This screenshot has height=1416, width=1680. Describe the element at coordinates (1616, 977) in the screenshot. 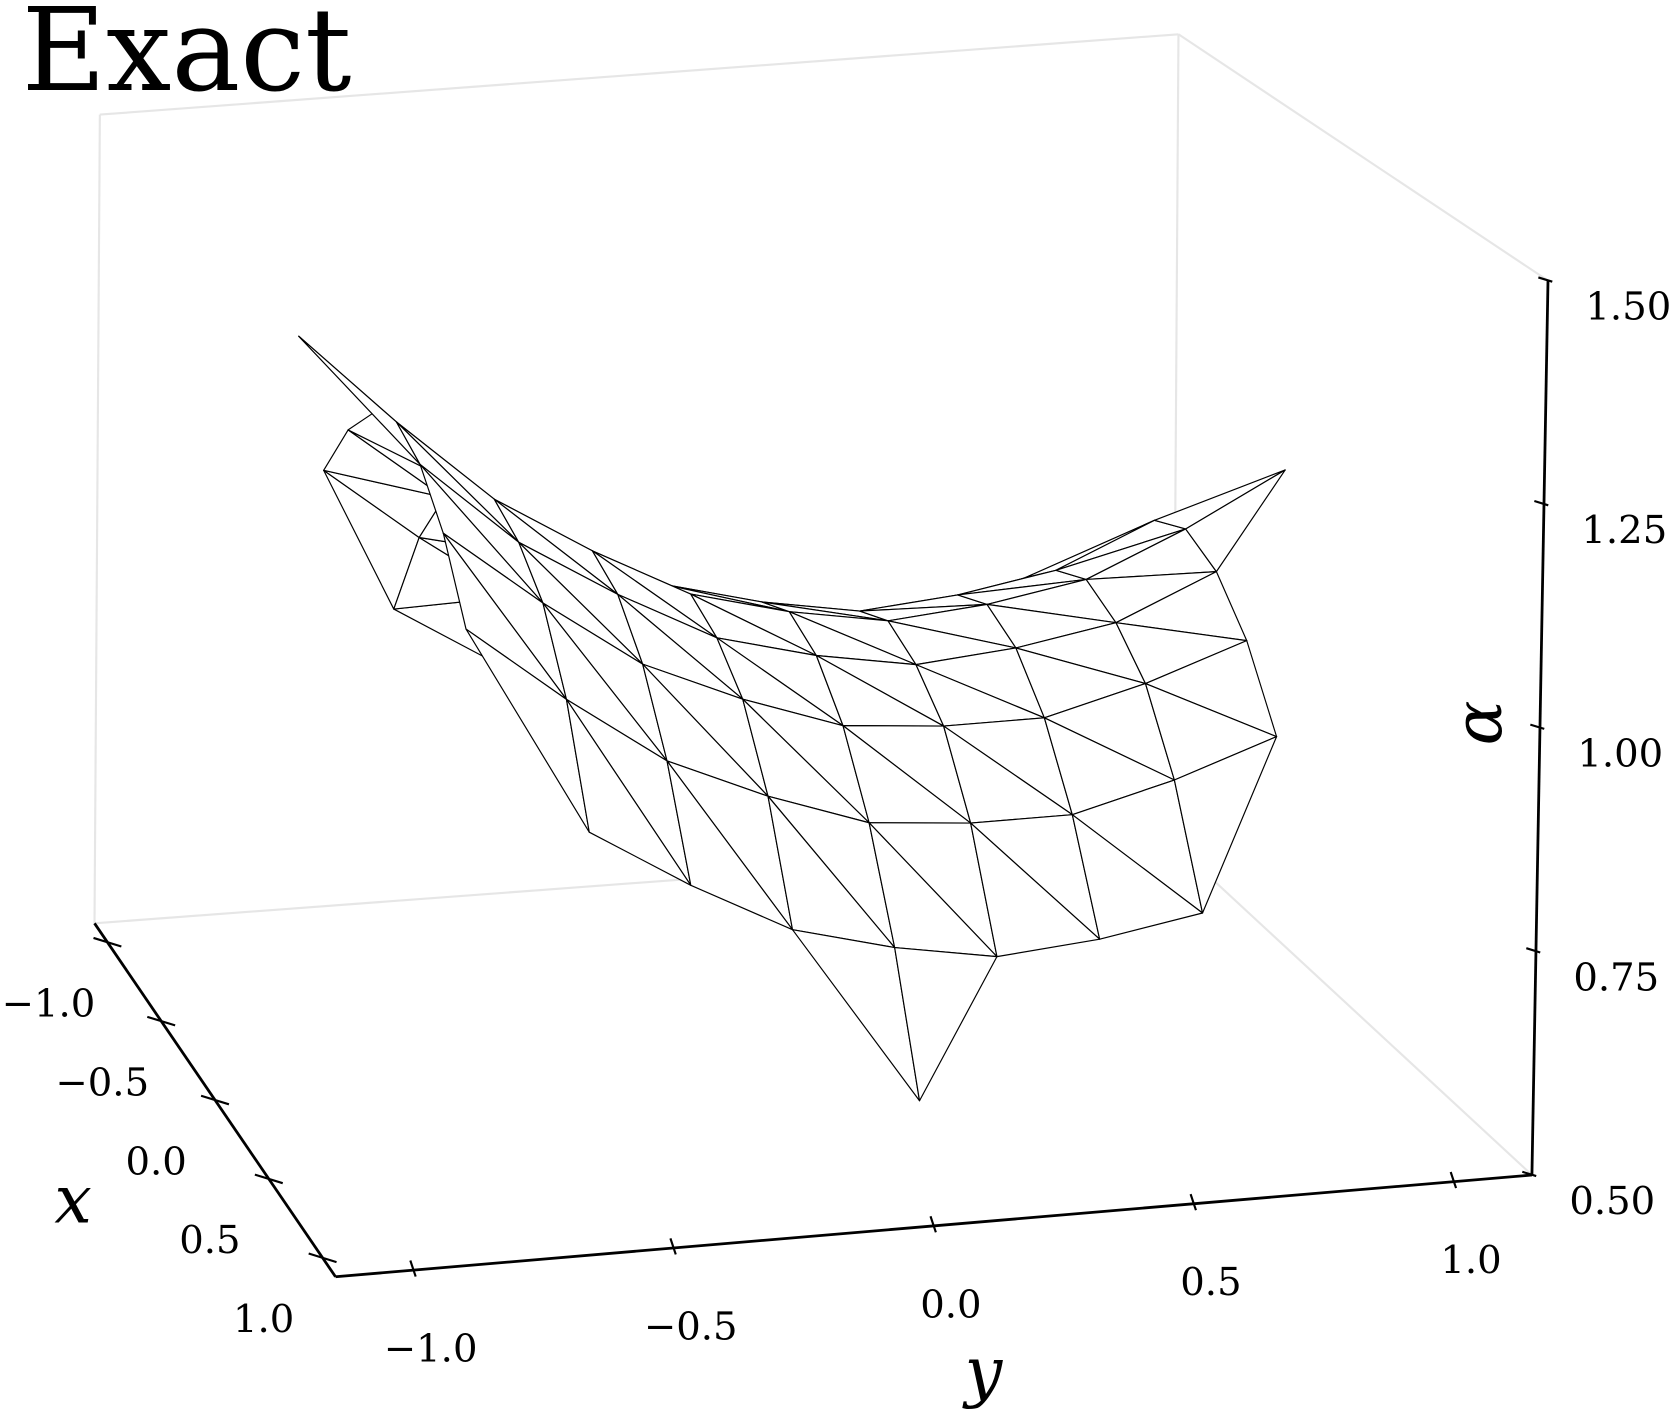

I see `z-tick-label: 0.75` at that location.